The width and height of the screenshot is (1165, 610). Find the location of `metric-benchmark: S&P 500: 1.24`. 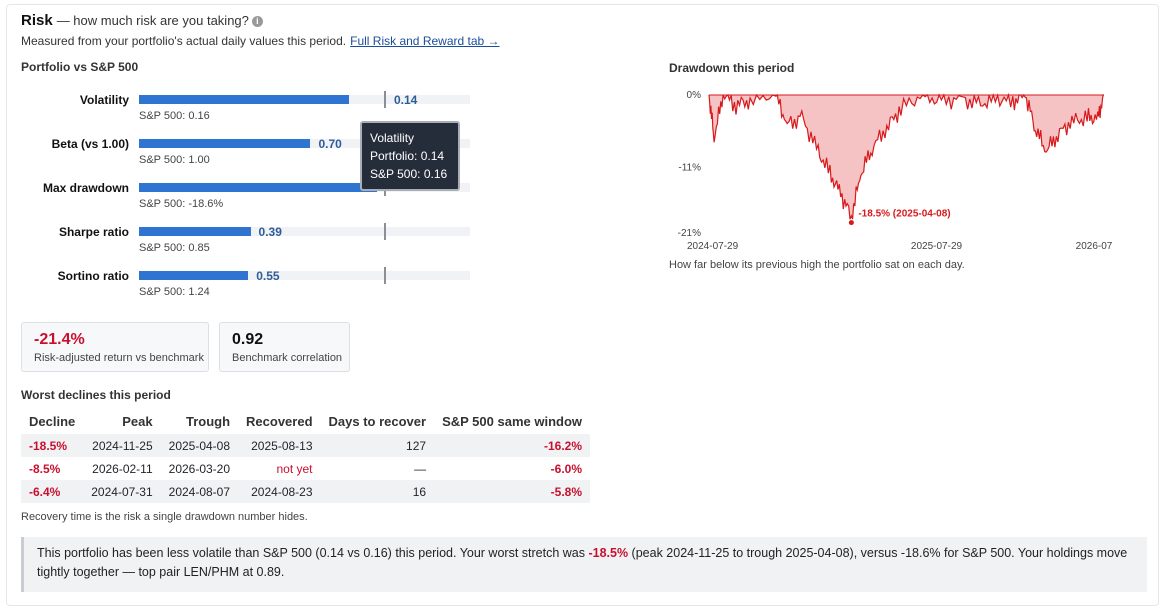

metric-benchmark: S&P 500: 1.24 is located at coordinates (174, 292).